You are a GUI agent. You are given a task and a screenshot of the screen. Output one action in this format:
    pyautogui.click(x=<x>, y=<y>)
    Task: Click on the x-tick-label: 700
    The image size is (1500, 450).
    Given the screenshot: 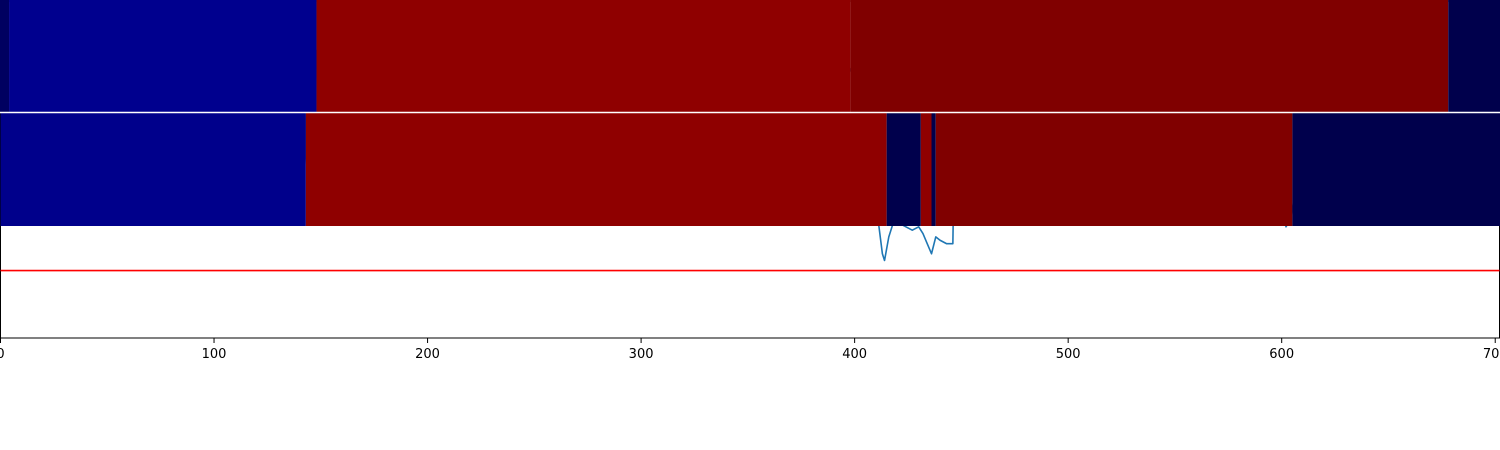 What is the action you would take?
    pyautogui.click(x=1491, y=354)
    